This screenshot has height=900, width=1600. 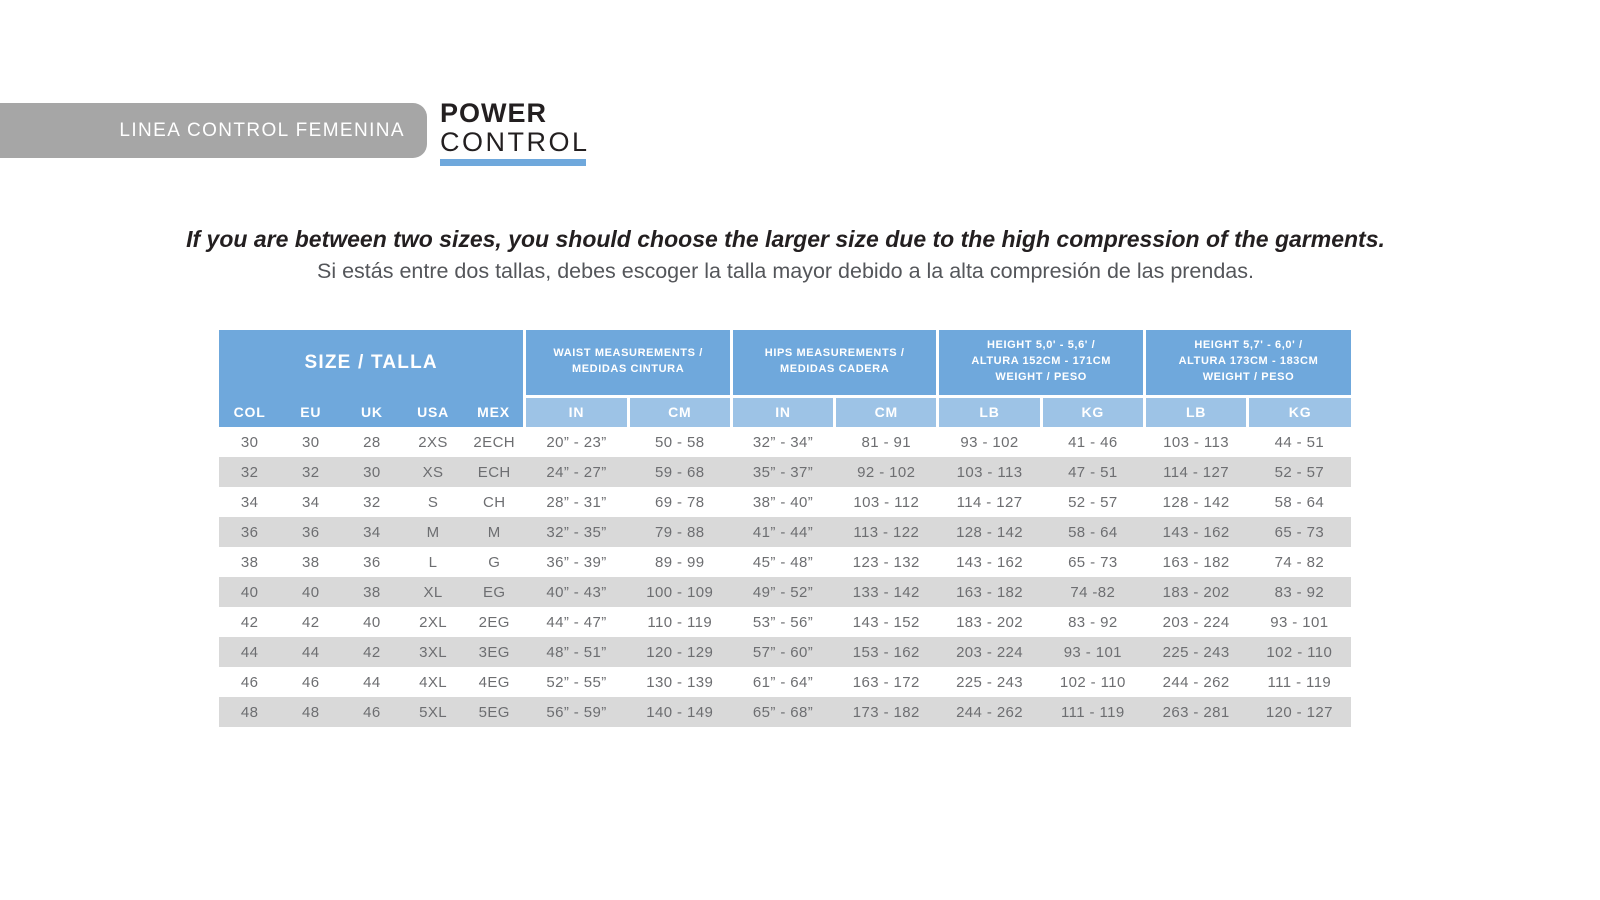 I want to click on table-cell: 123 - 132, so click(x=886, y=562).